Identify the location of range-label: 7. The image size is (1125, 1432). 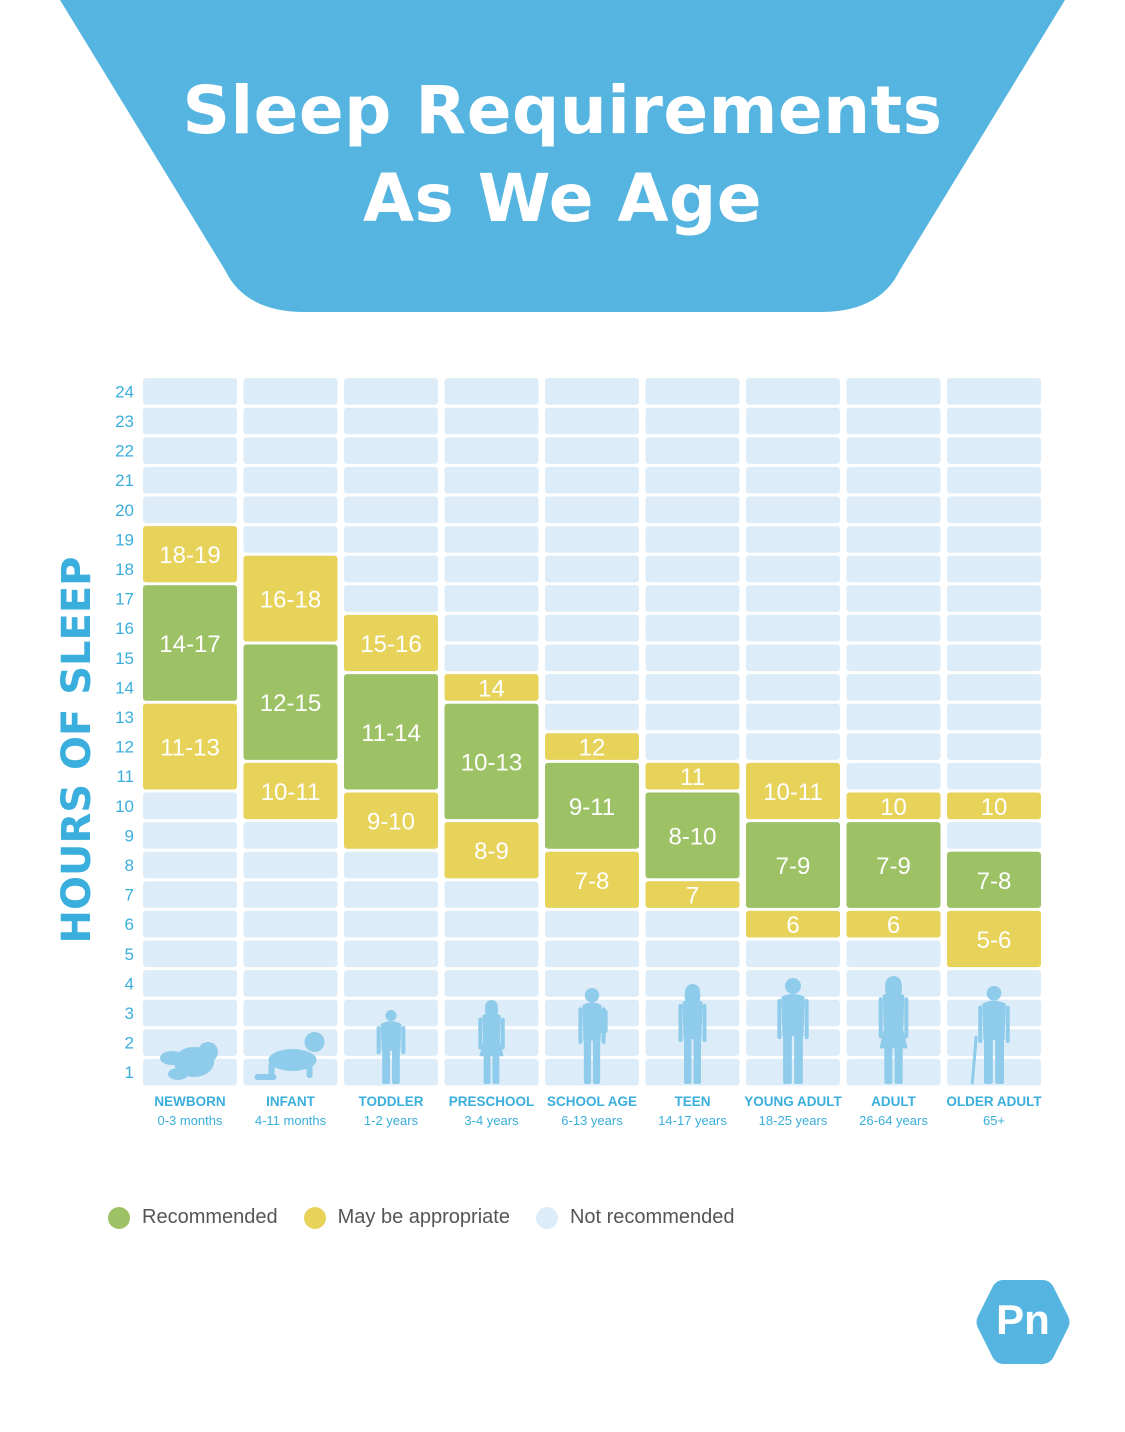
(692, 896).